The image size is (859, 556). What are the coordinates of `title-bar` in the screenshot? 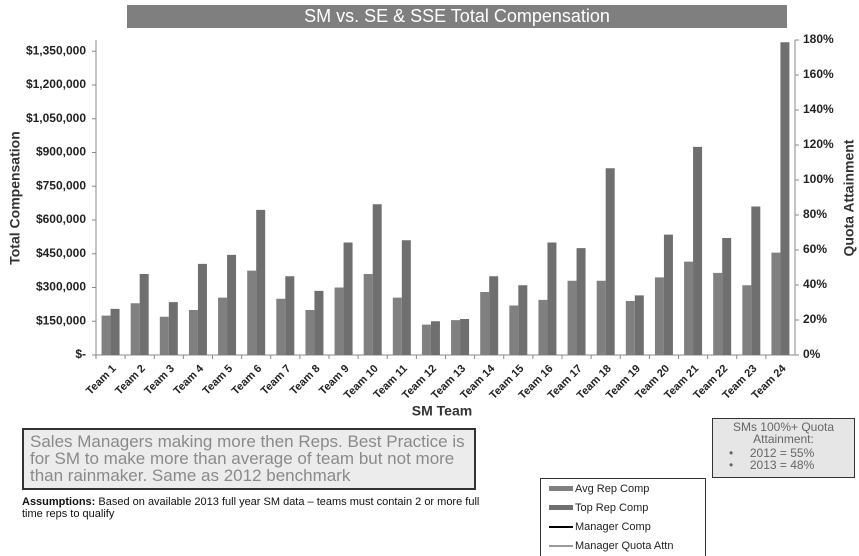 It's located at (457, 16).